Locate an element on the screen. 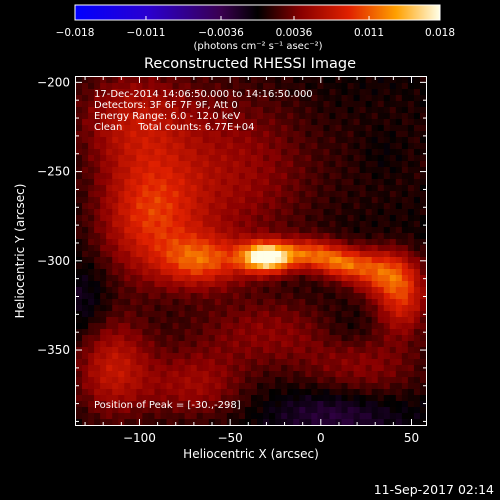  x-axis-tick-label: −100 is located at coordinates (139, 438).